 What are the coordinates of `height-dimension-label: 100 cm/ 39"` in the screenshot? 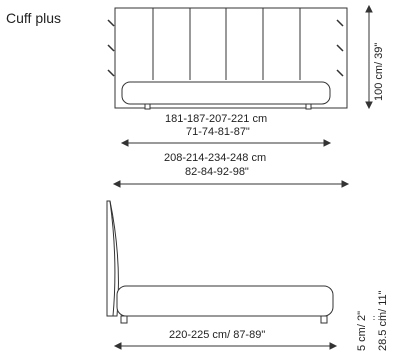 It's located at (379, 71).